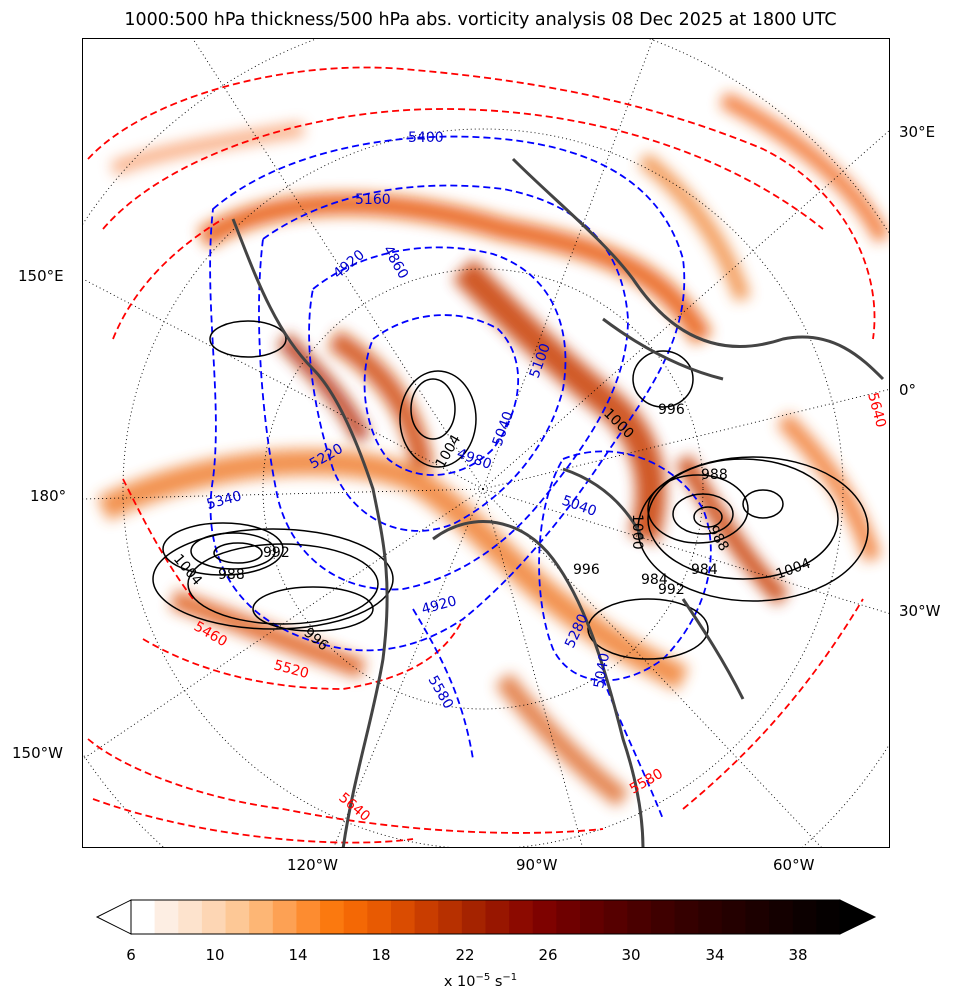  What do you see at coordinates (483, 977) in the screenshot?
I see `units-exponent: −5` at bounding box center [483, 977].